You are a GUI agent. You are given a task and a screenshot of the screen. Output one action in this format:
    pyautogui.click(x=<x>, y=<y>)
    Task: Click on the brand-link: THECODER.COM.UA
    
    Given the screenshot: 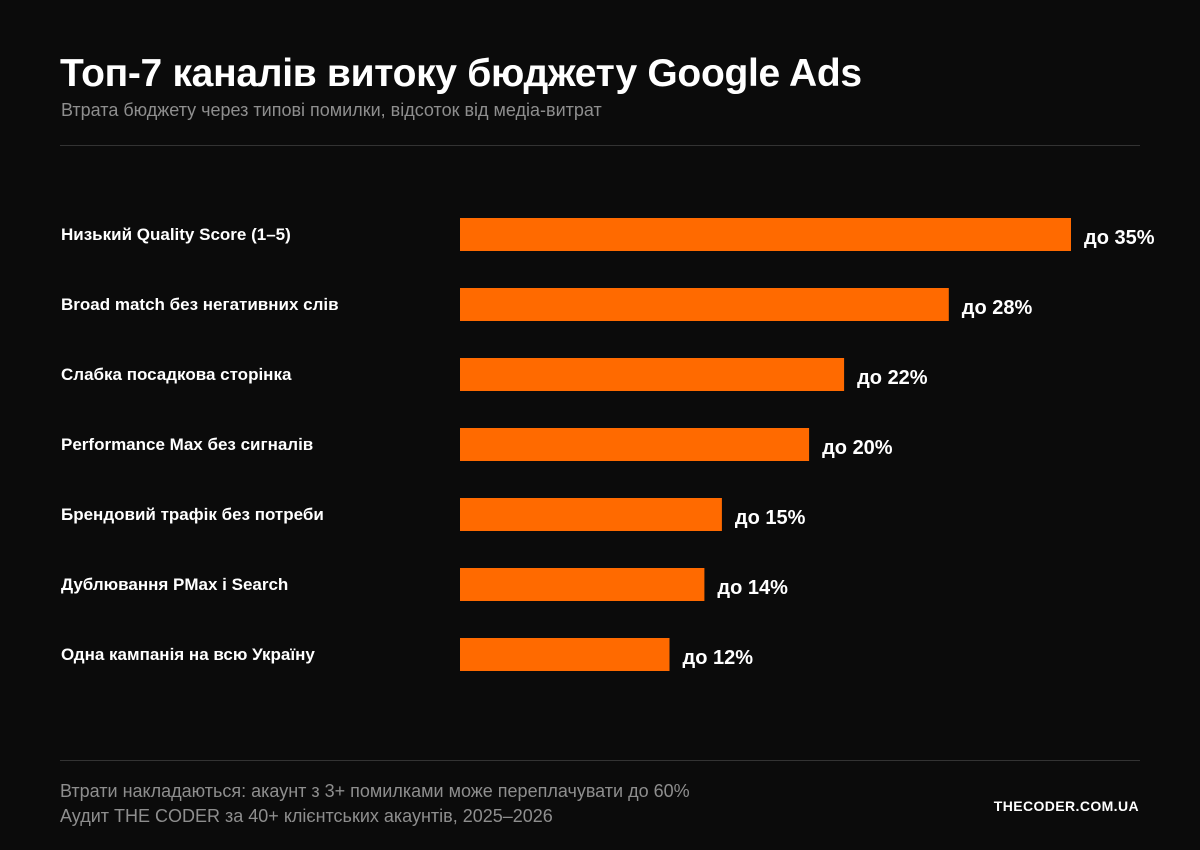 What is the action you would take?
    pyautogui.click(x=1066, y=806)
    